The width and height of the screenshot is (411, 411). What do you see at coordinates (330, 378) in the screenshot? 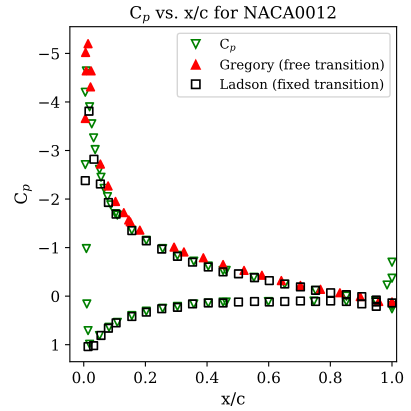
I see `x-tick-label: 0.8` at bounding box center [330, 378].